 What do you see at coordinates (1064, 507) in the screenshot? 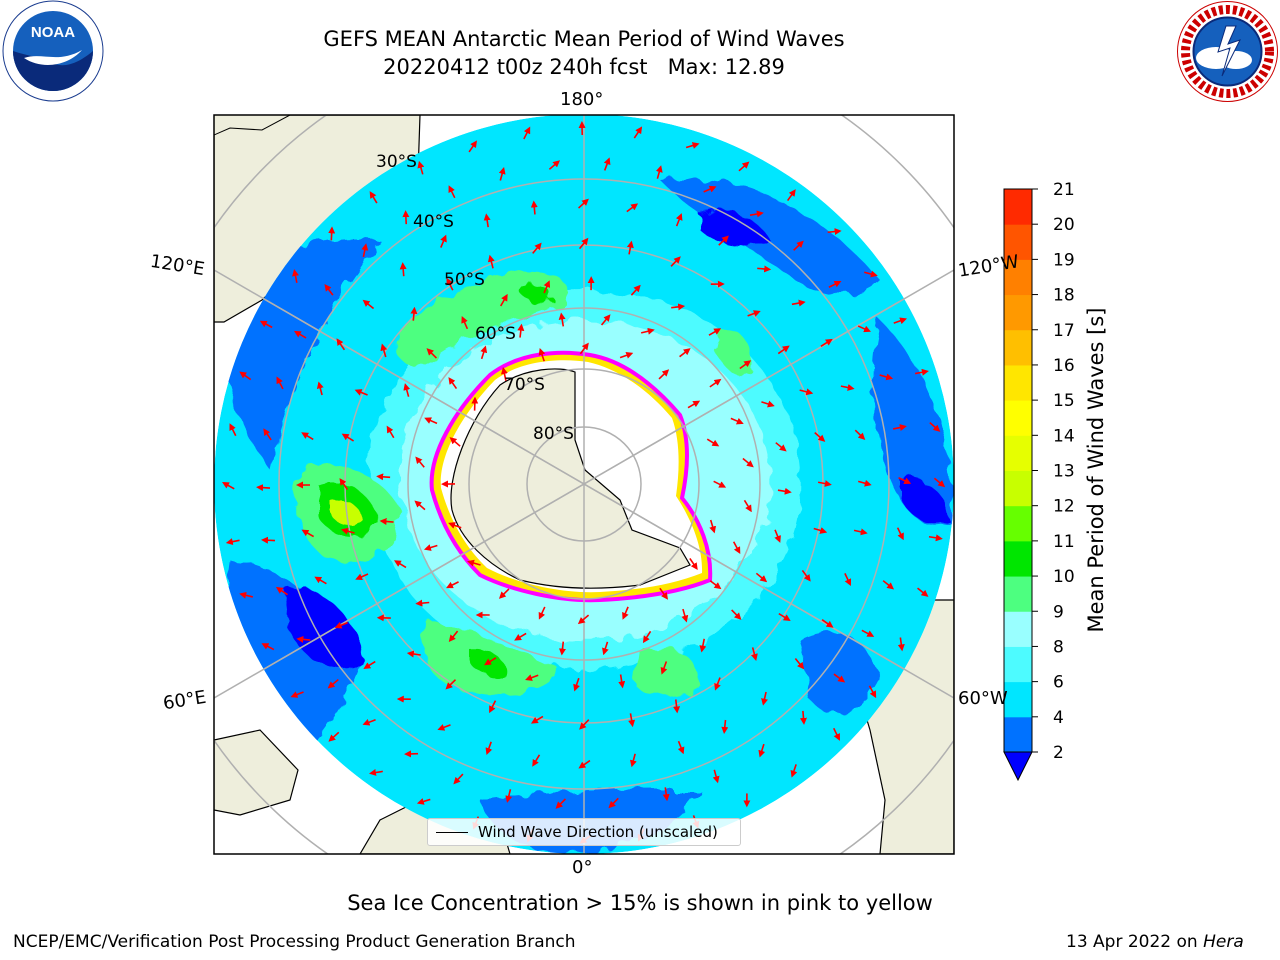
I see `colorbar-tick-label: 12` at bounding box center [1064, 507].